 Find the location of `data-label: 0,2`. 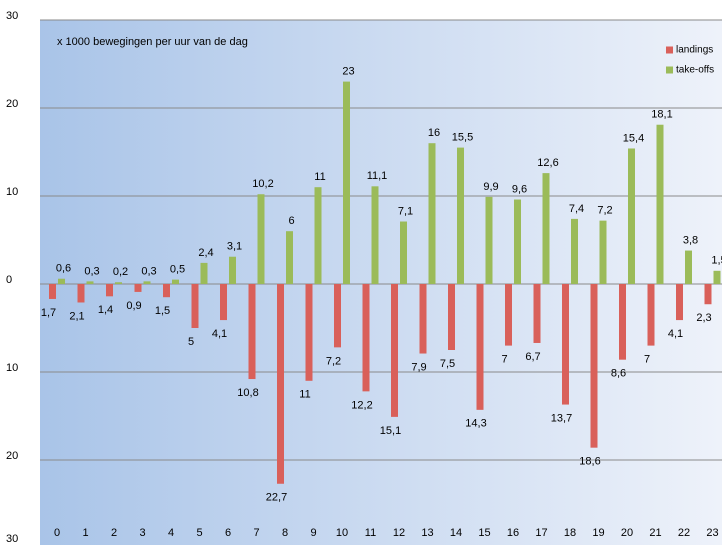

data-label: 0,2 is located at coordinates (120, 272).